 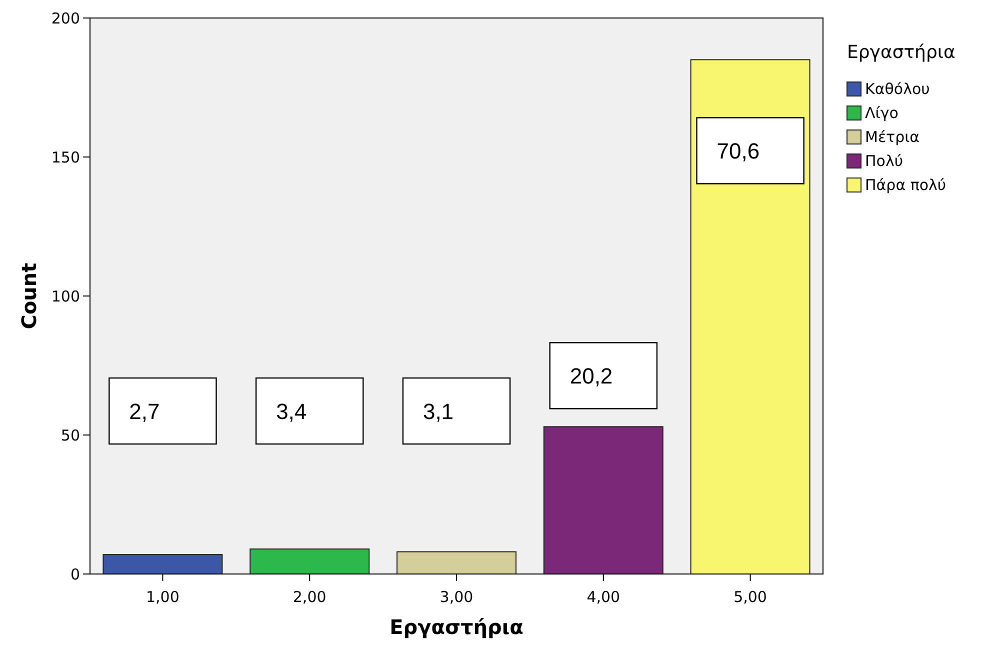 I want to click on x-axis-title: Εργαστήρια, so click(x=457, y=627).